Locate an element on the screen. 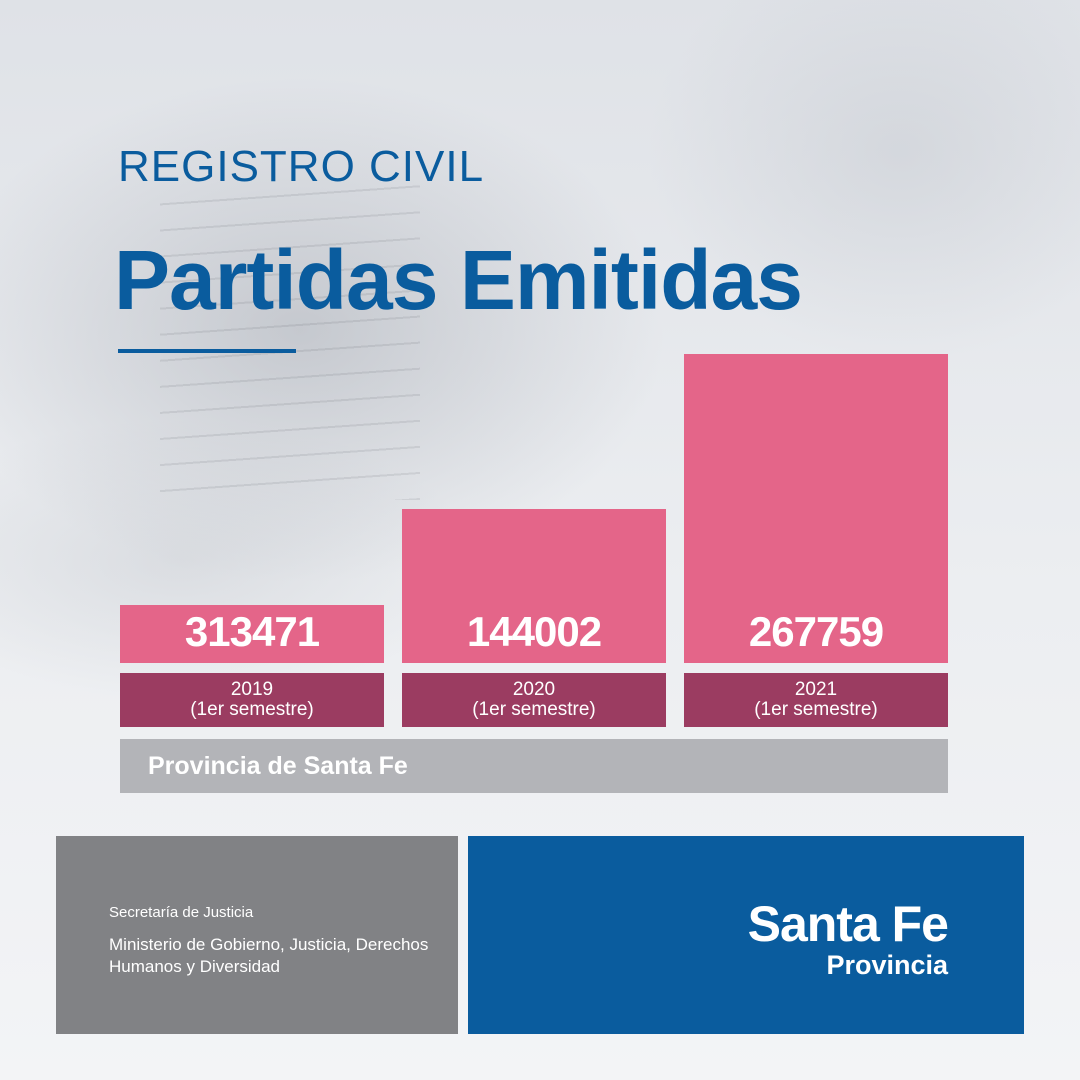  footer-brand-panel: Santa Fe Provincia is located at coordinates (746, 935).